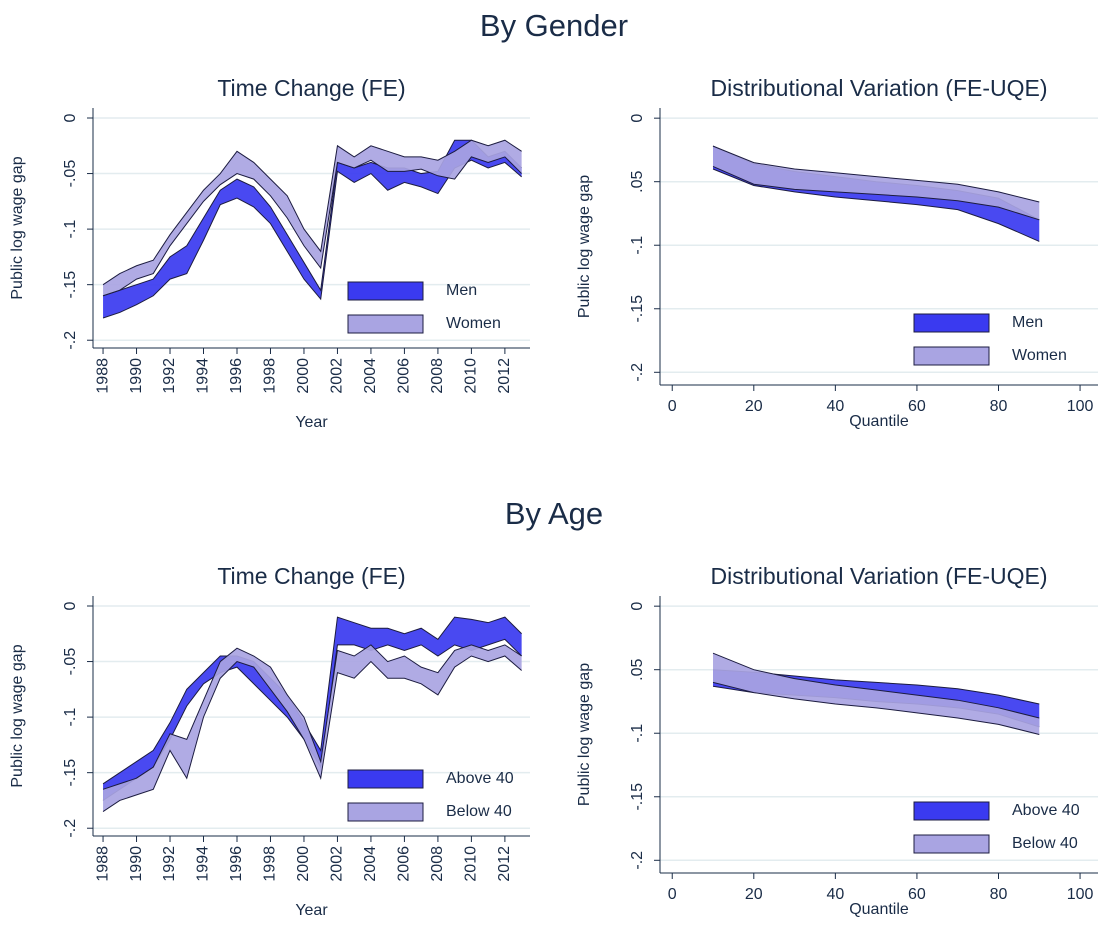  Describe the element at coordinates (169, 376) in the screenshot. I see `x-tick-label: 1992` at that location.